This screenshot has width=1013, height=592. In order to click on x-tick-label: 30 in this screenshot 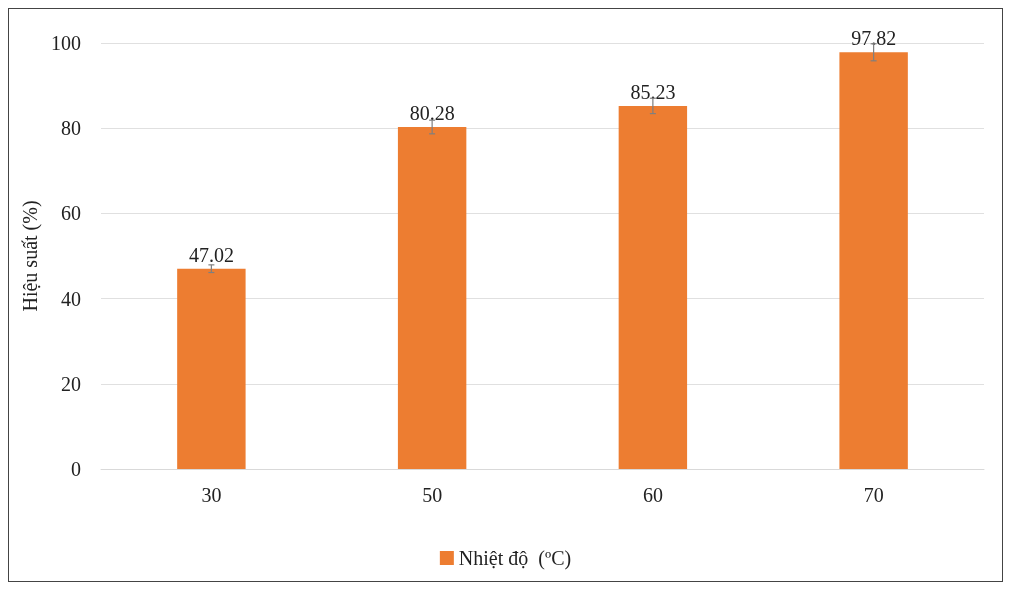, I will do `click(211, 495)`.